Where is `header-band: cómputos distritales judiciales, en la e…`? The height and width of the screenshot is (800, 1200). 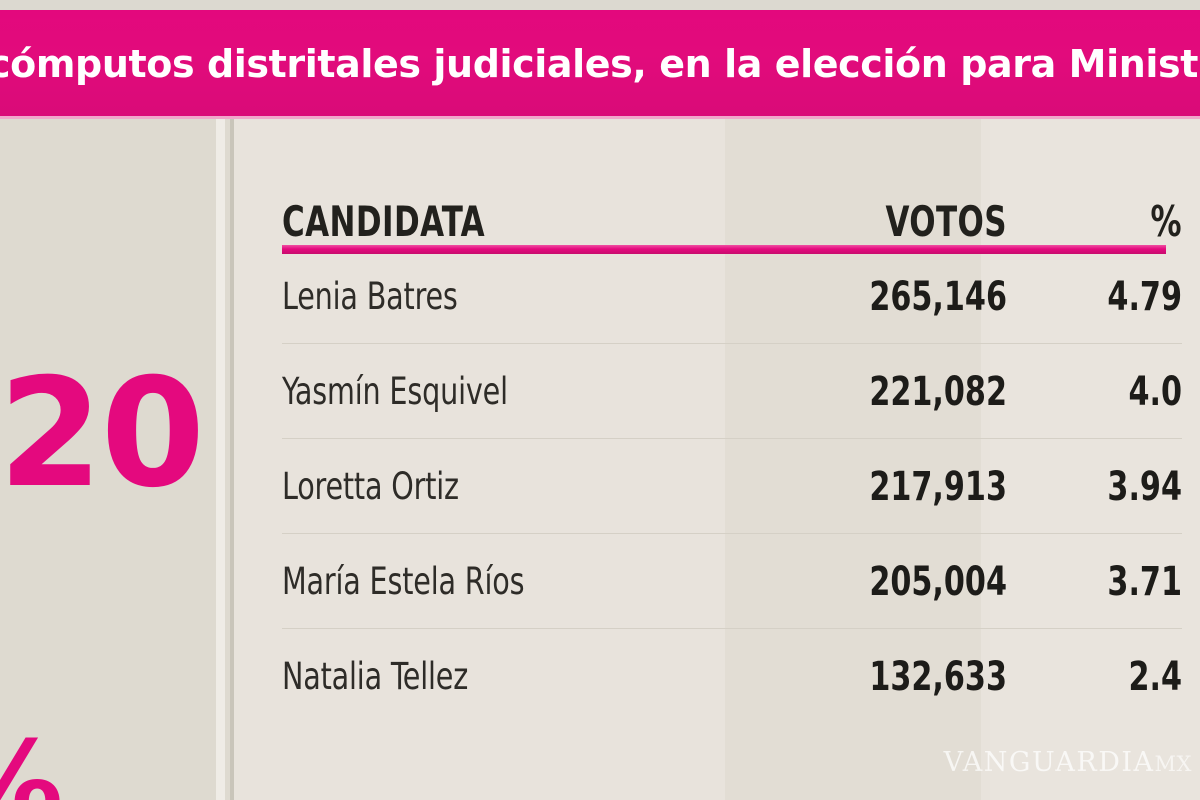 header-band: cómputos distritales judiciales, en la e… is located at coordinates (600, 64).